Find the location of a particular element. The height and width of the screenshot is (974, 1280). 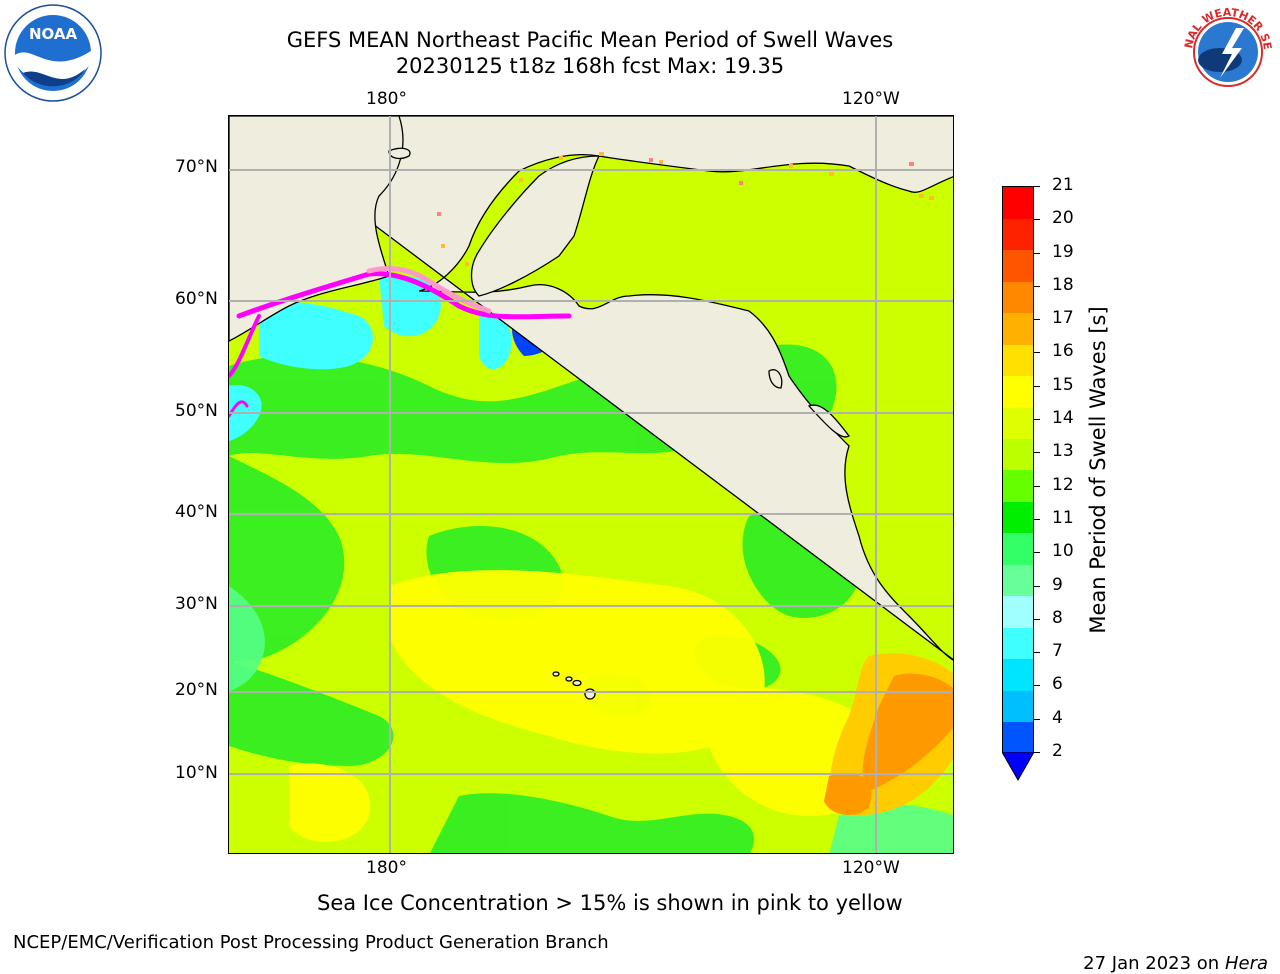

lon-tick-bottom-180: 180° is located at coordinates (386, 868).